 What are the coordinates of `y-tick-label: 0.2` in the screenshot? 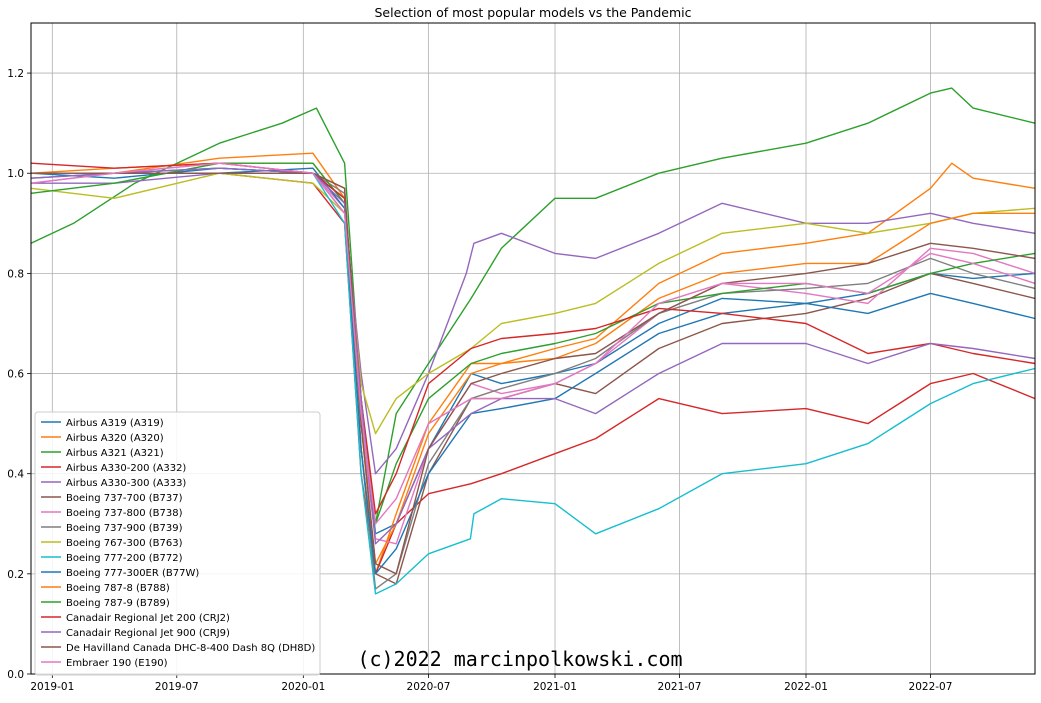 It's located at (15, 575).